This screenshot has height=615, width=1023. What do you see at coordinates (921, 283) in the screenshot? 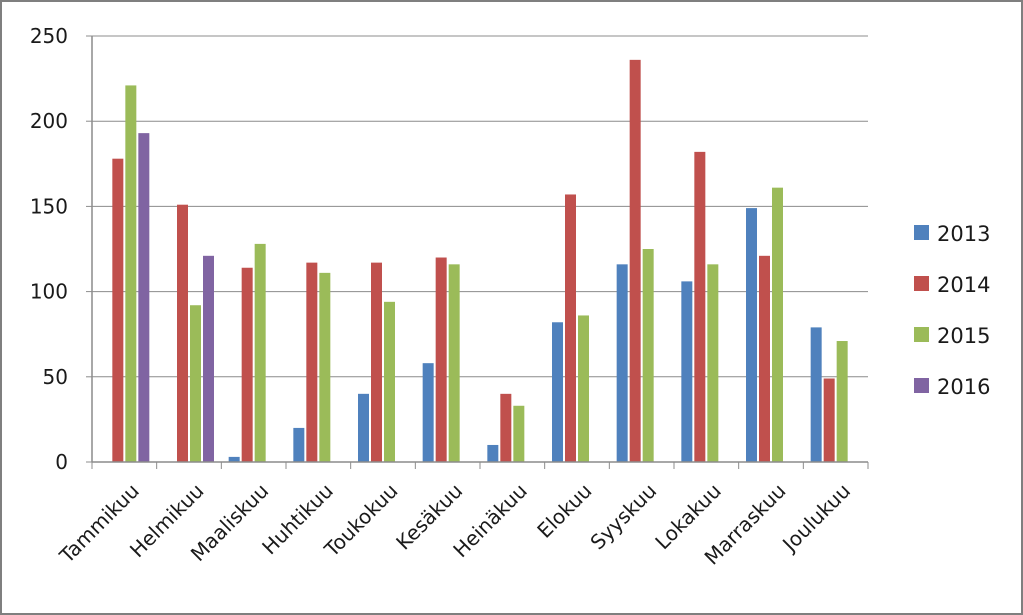
I see `legend-swatch-2014` at bounding box center [921, 283].